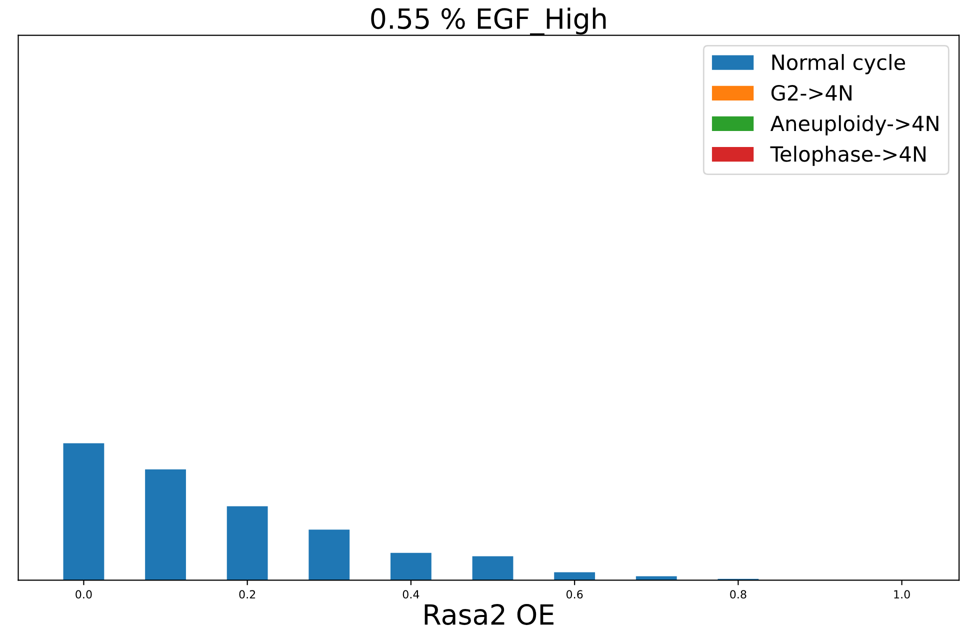 The image size is (961, 630). What do you see at coordinates (488, 22) in the screenshot?
I see `chart-title: 0.55 % EGF_High` at bounding box center [488, 22].